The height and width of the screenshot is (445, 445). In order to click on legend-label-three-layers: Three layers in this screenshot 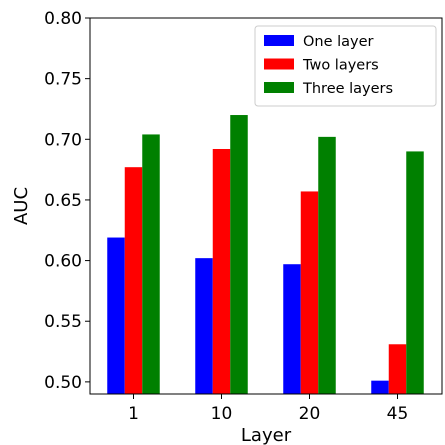, I will do `click(347, 89)`.